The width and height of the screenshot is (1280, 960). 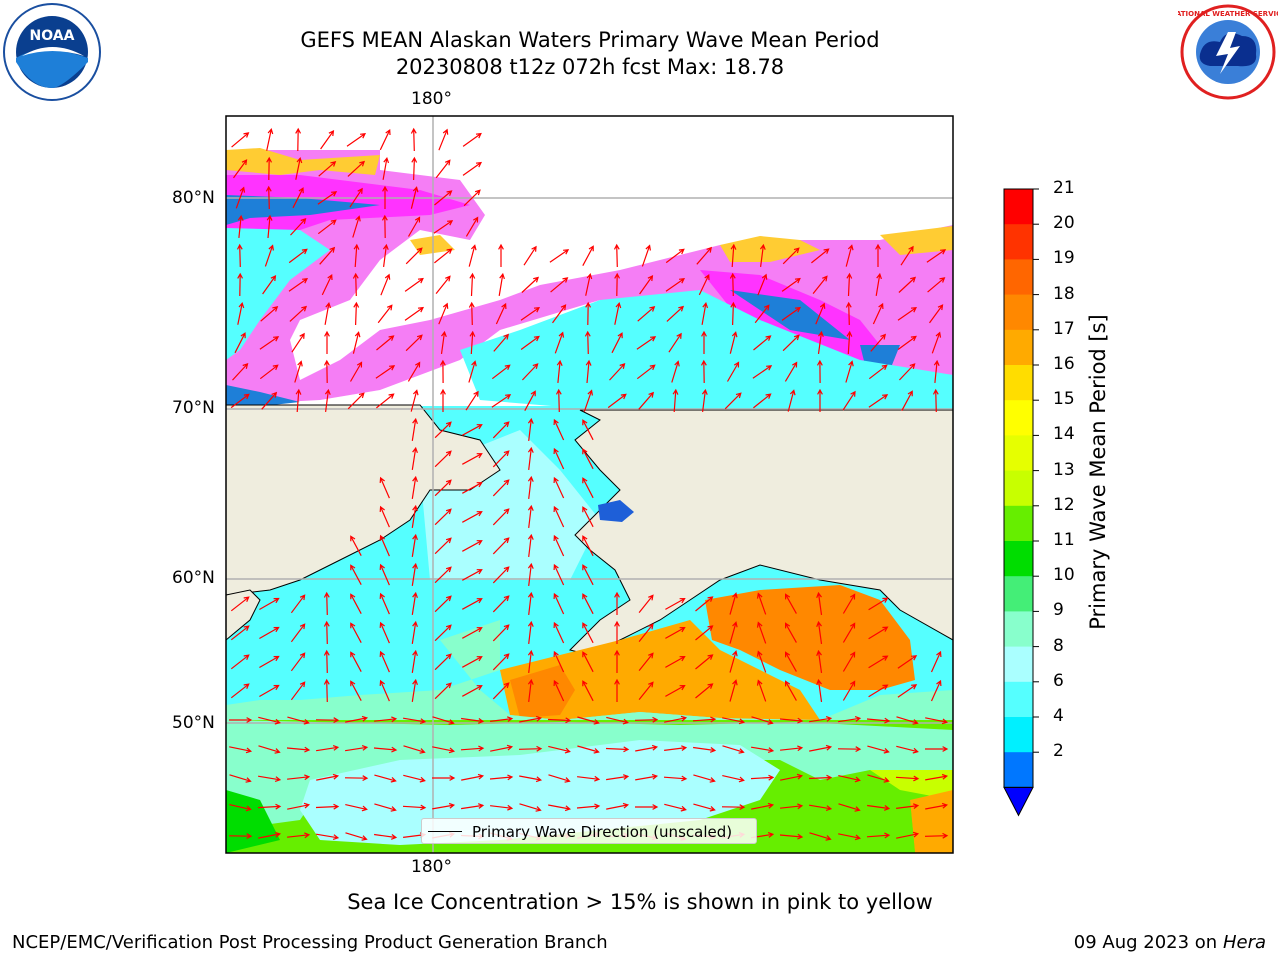 What do you see at coordinates (1064, 399) in the screenshot?
I see `colorbar-tick-label: 15` at bounding box center [1064, 399].